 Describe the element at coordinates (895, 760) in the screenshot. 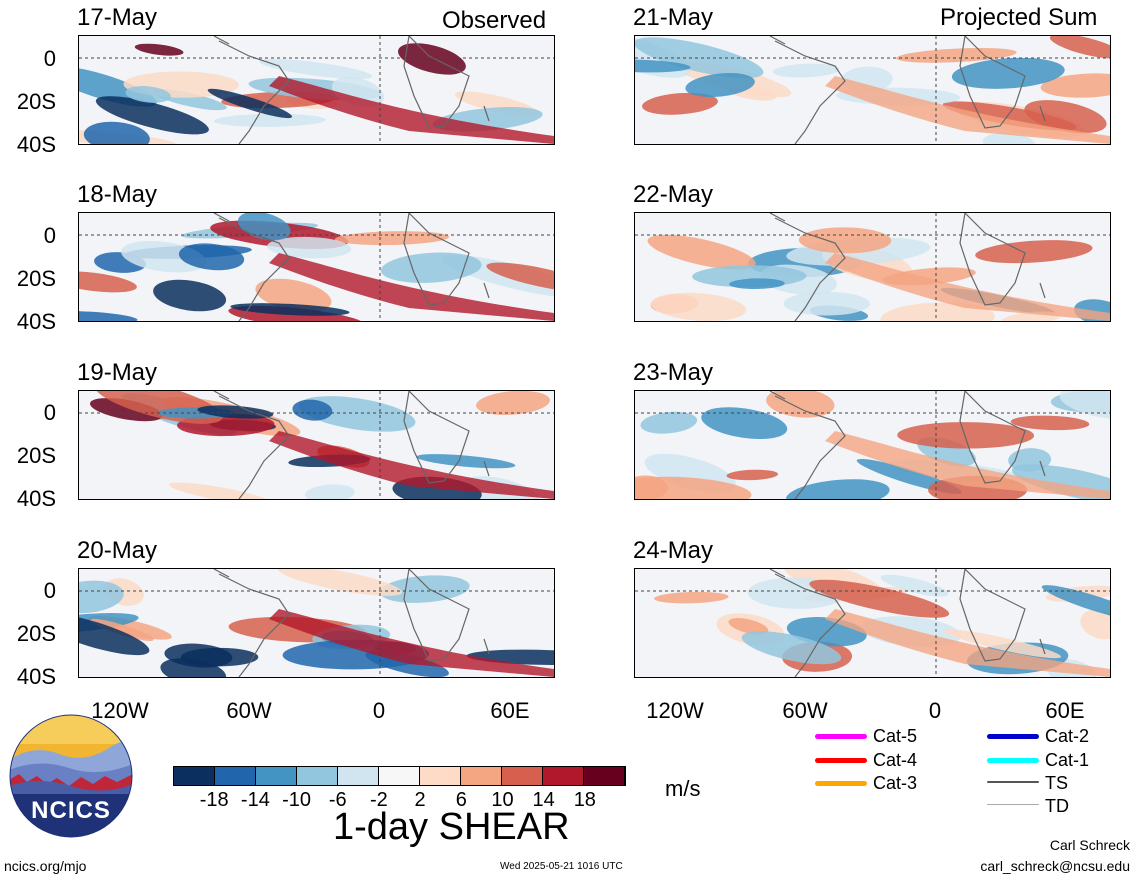

I see `legend-label: Cat-4` at that location.